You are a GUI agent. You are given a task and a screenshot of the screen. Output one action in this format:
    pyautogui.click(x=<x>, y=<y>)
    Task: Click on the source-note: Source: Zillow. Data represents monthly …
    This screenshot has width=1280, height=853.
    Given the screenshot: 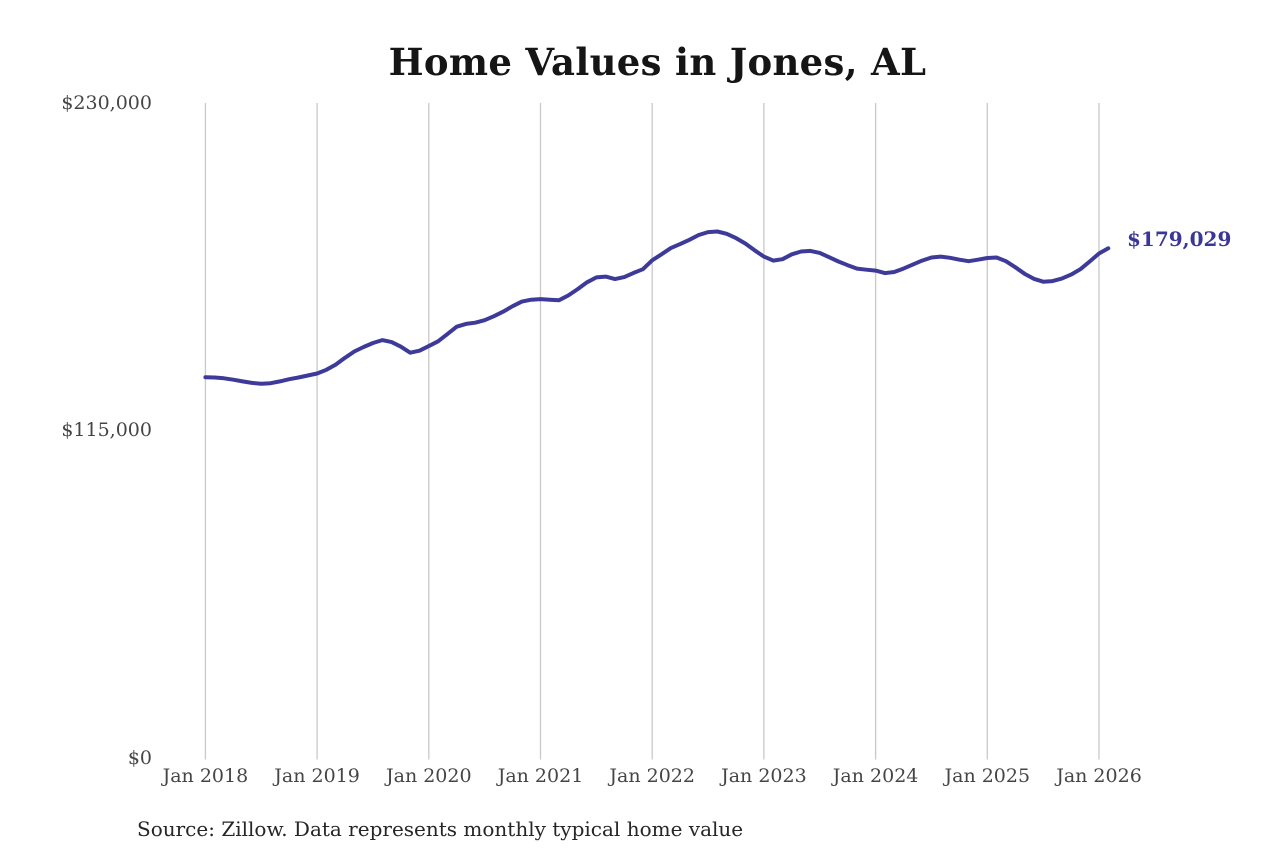 What is the action you would take?
    pyautogui.click(x=440, y=829)
    